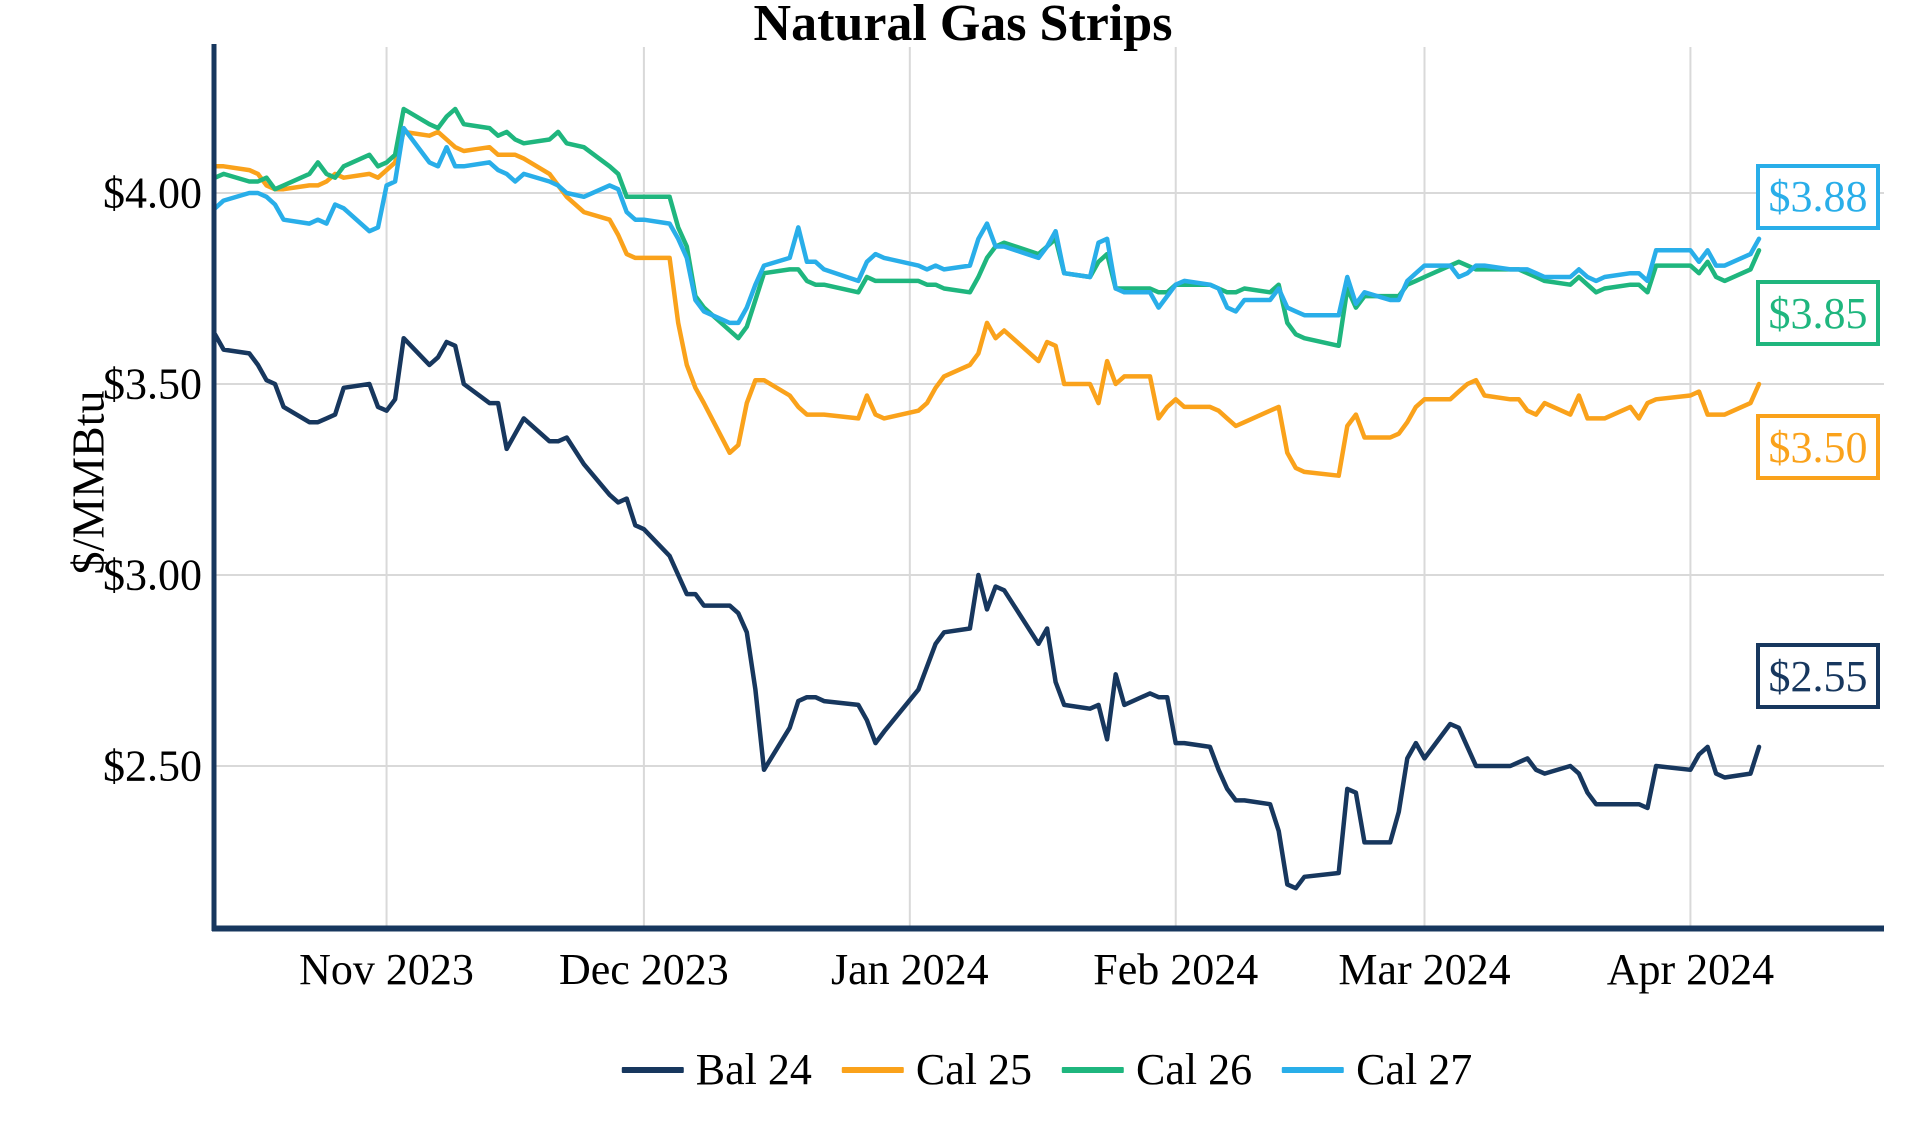 The image size is (1920, 1128). I want to click on legend-label: Bal 24, so click(753, 1069).